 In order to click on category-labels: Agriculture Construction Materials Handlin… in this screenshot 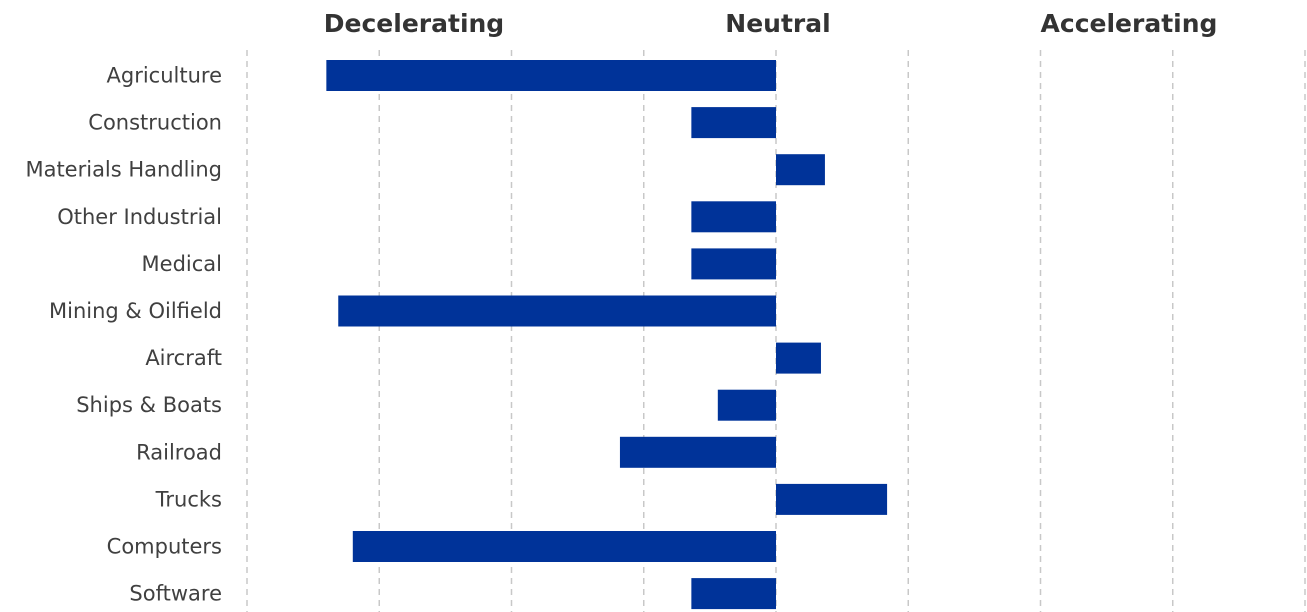, I will do `click(123, 335)`.